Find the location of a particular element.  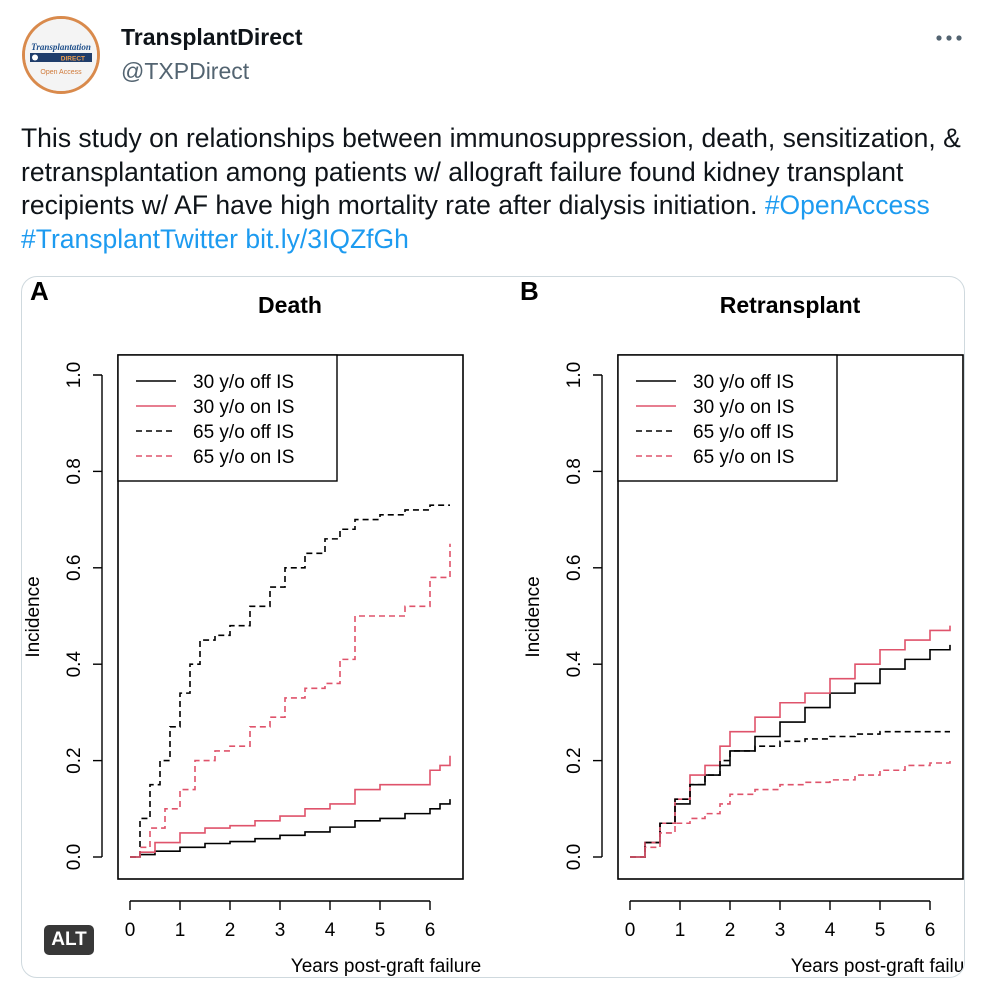

hashtag-transplanttwitter-link: #TransplantTwitter is located at coordinates (129, 238).